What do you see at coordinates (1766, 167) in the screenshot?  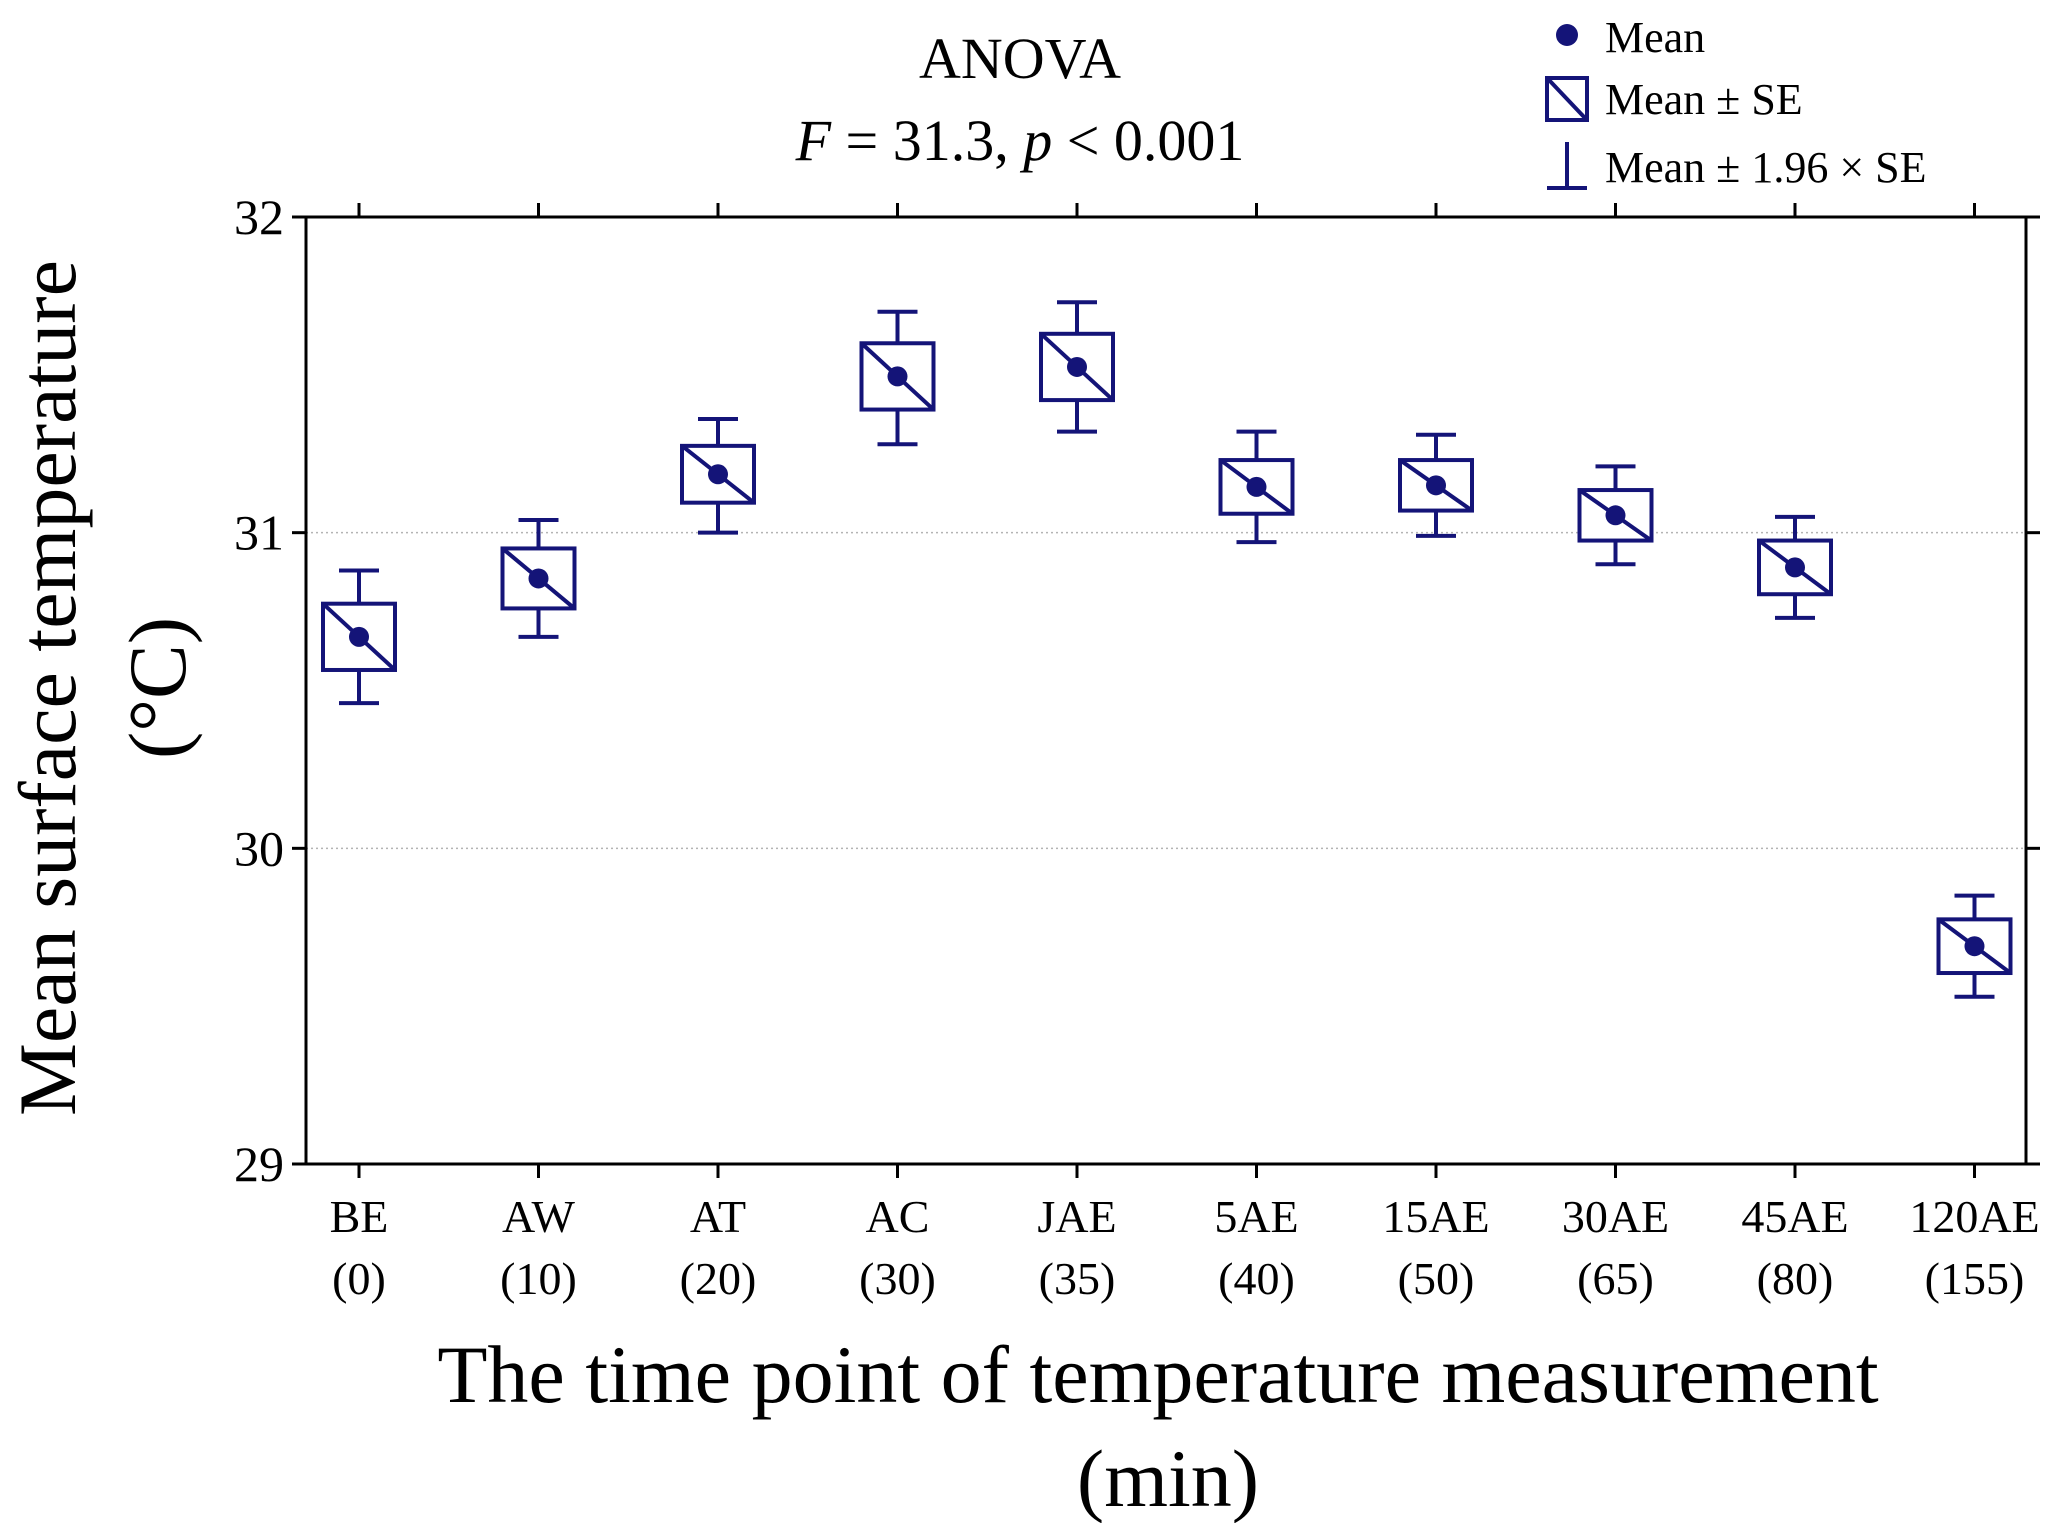 I see `legend-ci-label: Mean ± 1.96 × SE` at bounding box center [1766, 167].